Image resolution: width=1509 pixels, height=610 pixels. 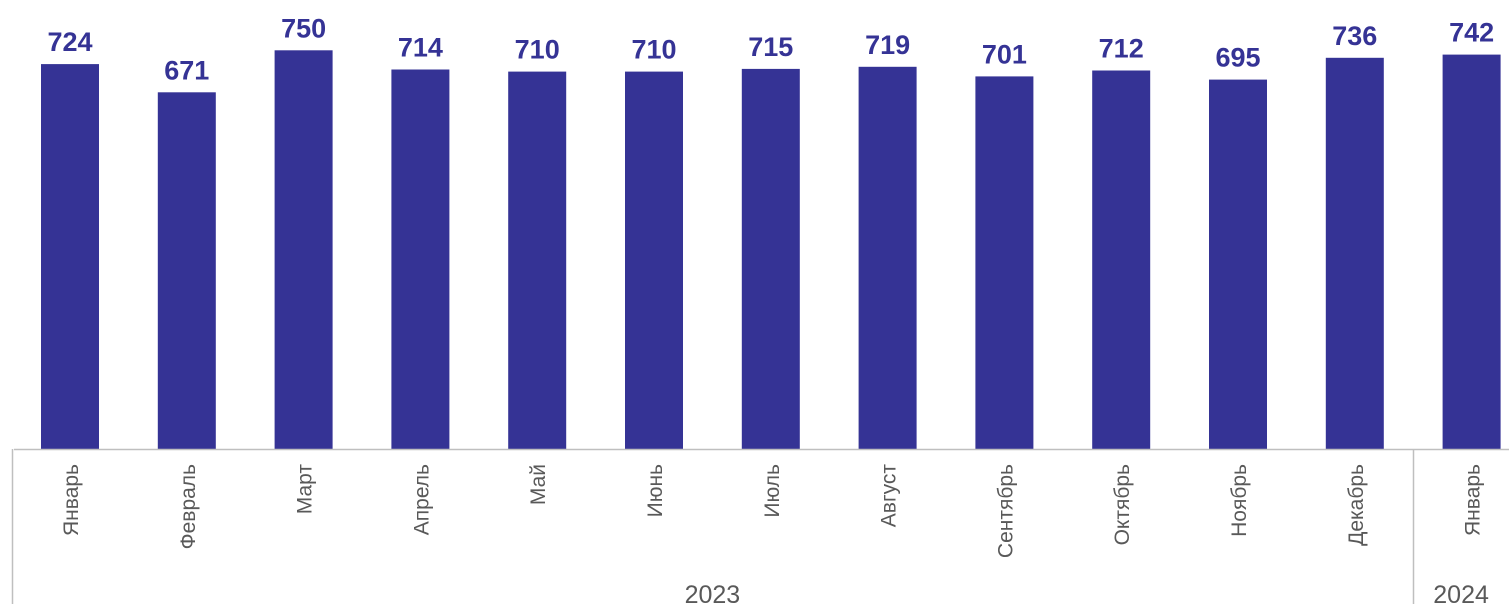 I want to click on category-label-3: Апрель, so click(x=421, y=499).